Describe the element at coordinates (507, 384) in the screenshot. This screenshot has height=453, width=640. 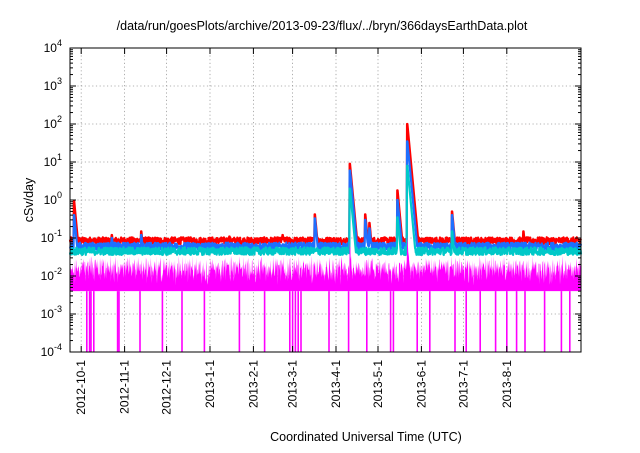
I see `x-tick-label: 2013-8-1` at that location.